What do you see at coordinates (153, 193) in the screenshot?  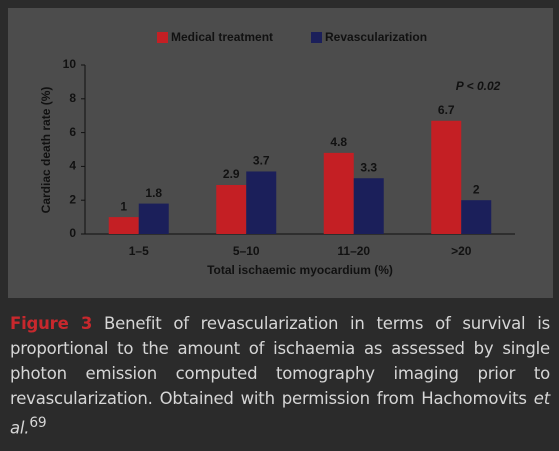 I see `value-label: 1.8` at bounding box center [153, 193].